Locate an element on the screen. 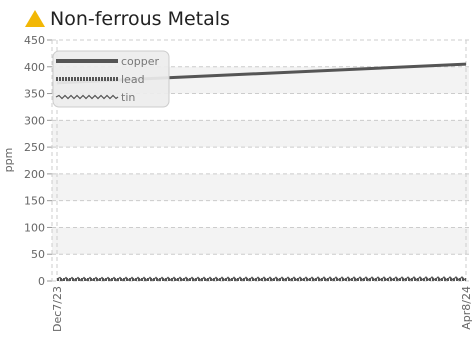 The image size is (474, 338). x-tick-labels: Dec7/23 Apr8/24 is located at coordinates (262, 309).